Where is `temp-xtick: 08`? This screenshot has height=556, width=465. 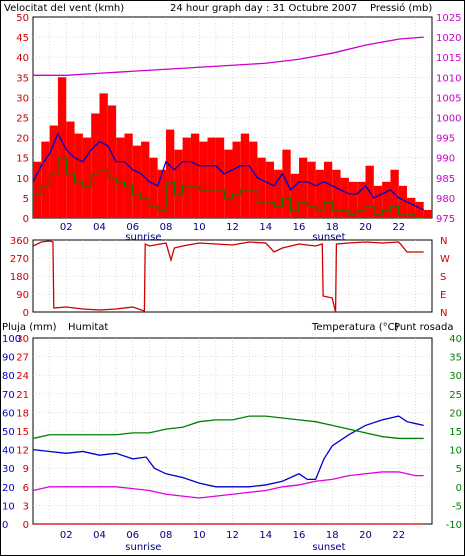 temp-xtick: 08 is located at coordinates (166, 535).